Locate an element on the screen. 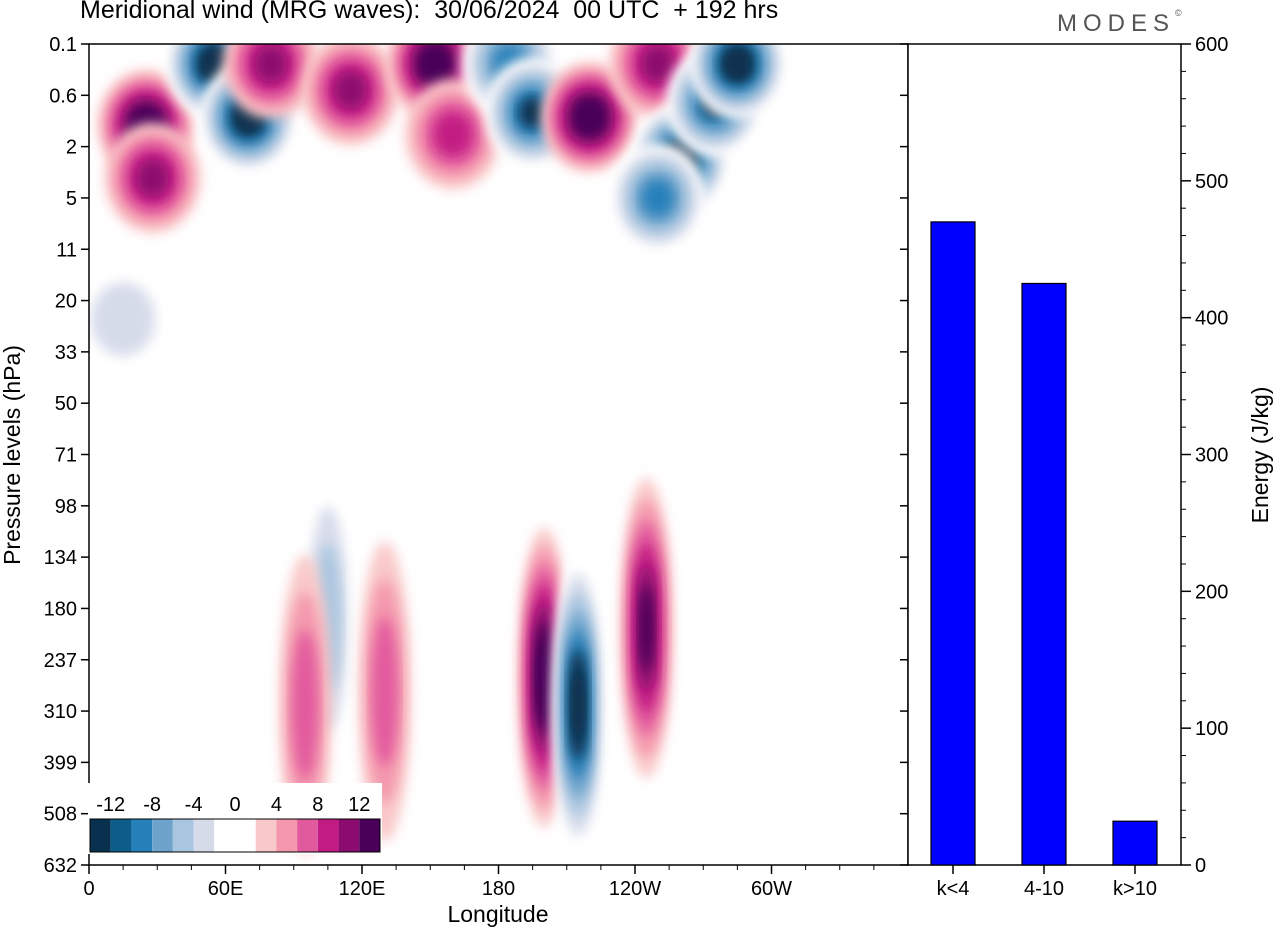 The height and width of the screenshot is (930, 1280). pressure-tick-label: 310 is located at coordinates (60, 712).